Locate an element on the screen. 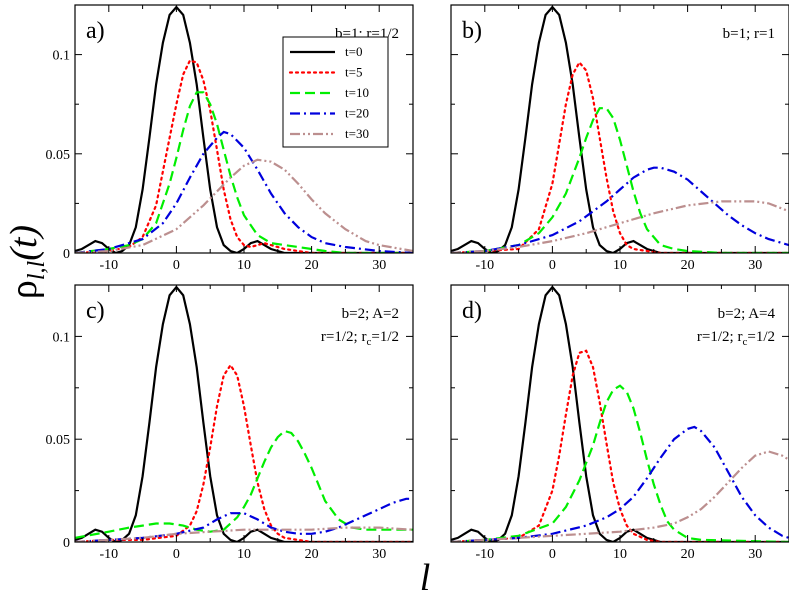 The image size is (789, 600). legend-label: t=10 is located at coordinates (357, 92).